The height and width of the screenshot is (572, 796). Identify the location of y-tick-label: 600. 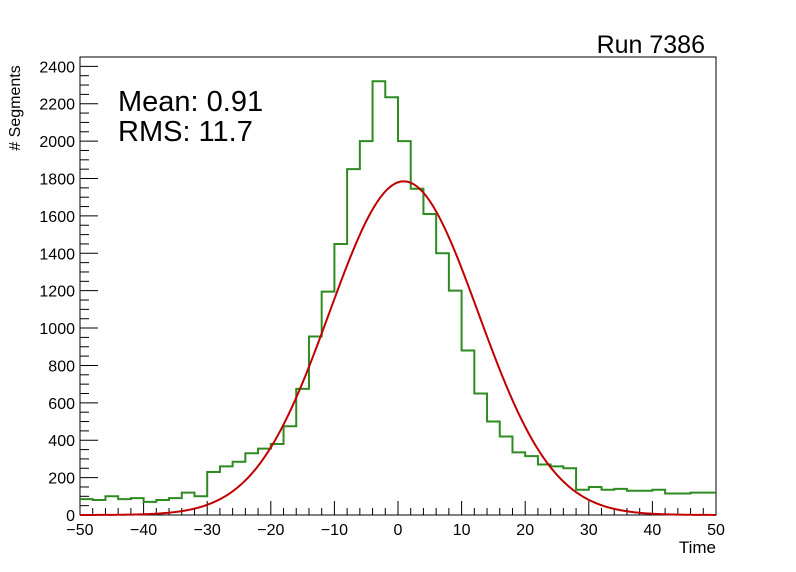
(61, 404).